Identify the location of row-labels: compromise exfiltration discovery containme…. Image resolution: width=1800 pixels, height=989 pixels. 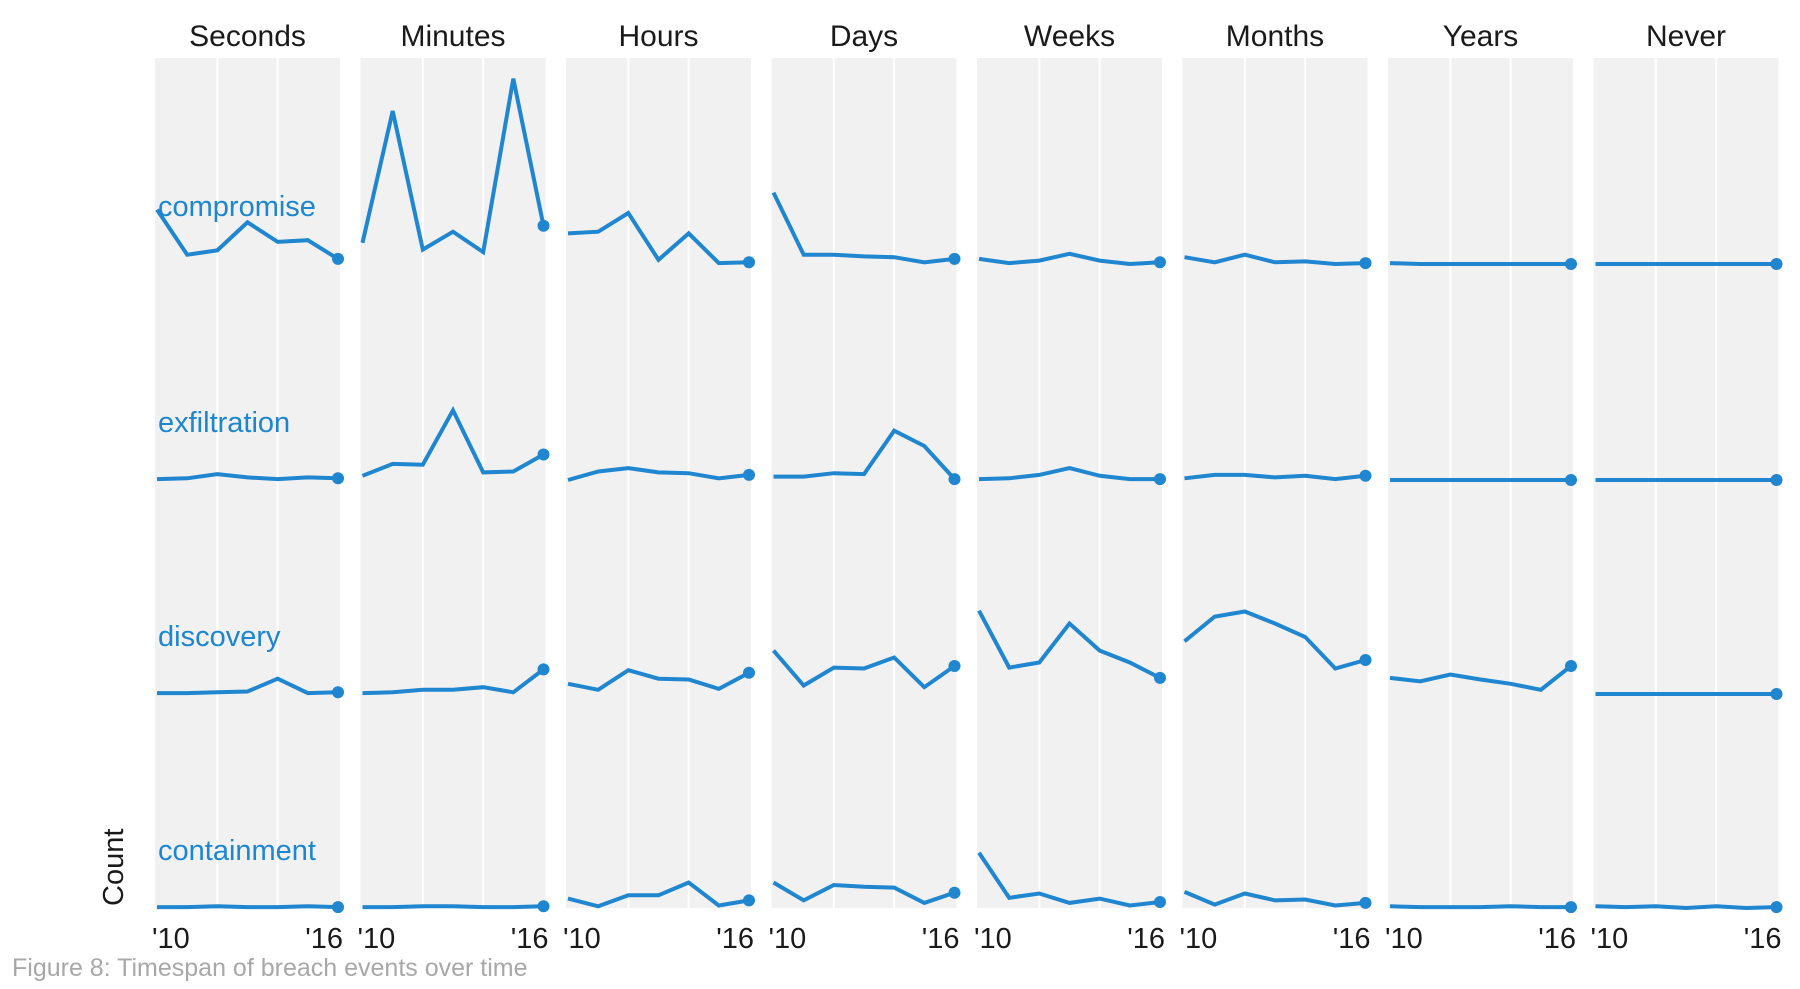
(237, 529).